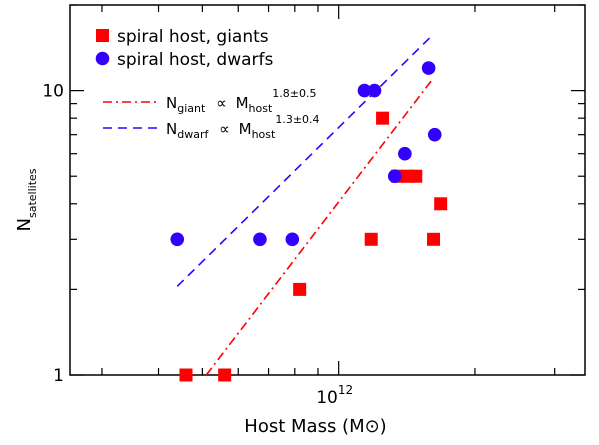 The height and width of the screenshot is (445, 599). What do you see at coordinates (241, 101) in the screenshot?
I see `fit-formula-giant: Ngiant ∝ Mhost1.8±0.5` at bounding box center [241, 101].